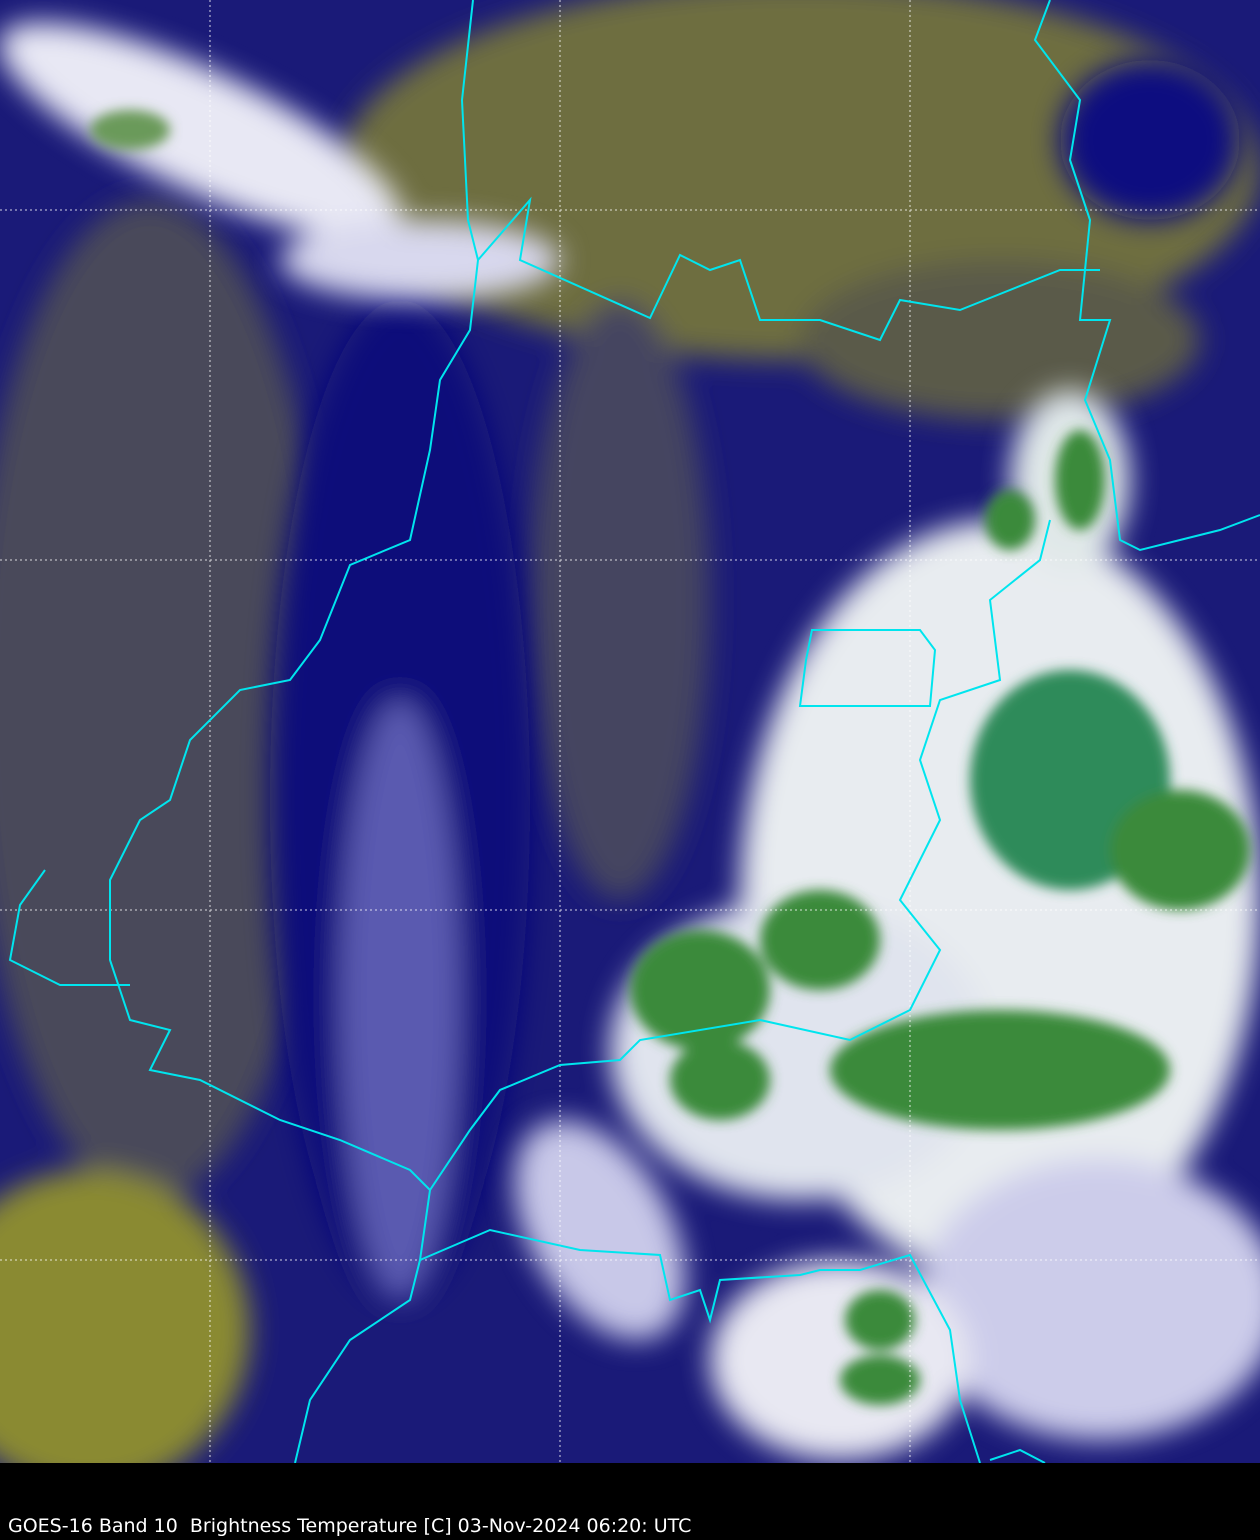  Describe the element at coordinates (867, 668) in the screenshot. I see `border-enclave` at that location.